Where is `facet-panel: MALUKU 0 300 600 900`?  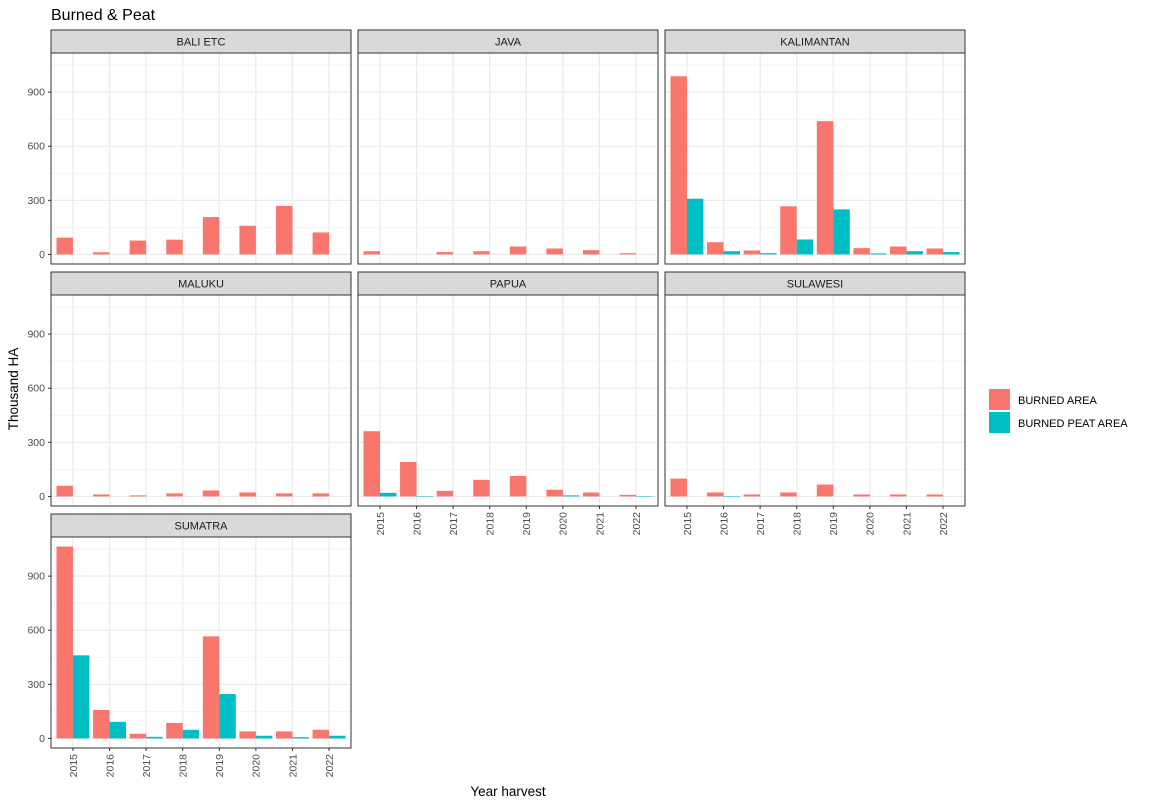
facet-panel: MALUKU 0 300 600 900 is located at coordinates (189, 389).